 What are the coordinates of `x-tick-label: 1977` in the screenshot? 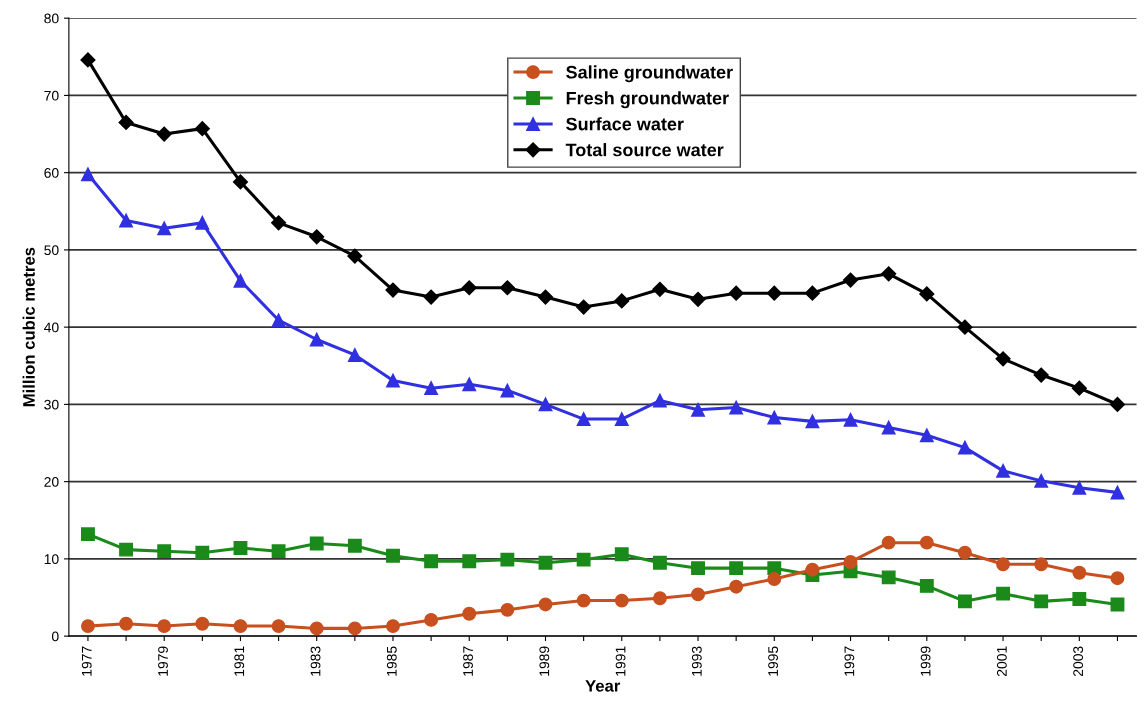 It's located at (86, 661).